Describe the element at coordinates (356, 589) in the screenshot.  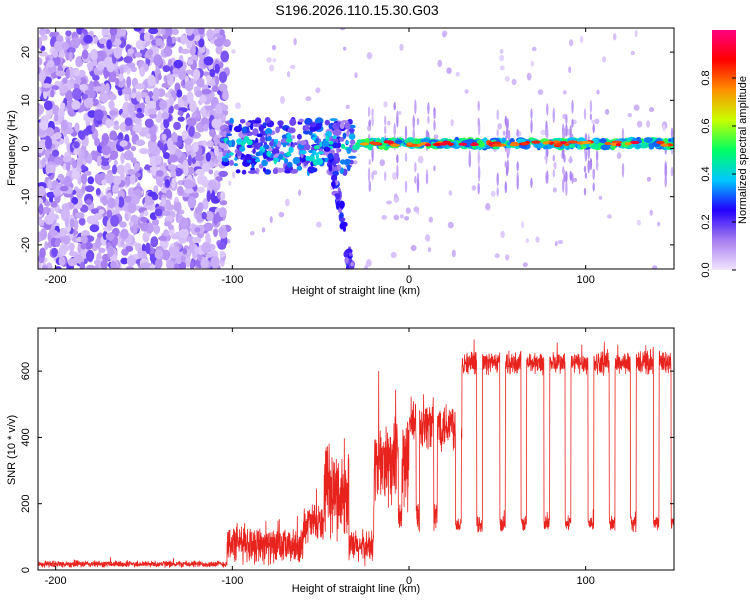
I see `snr-x-label: Height of straight line (km)` at that location.